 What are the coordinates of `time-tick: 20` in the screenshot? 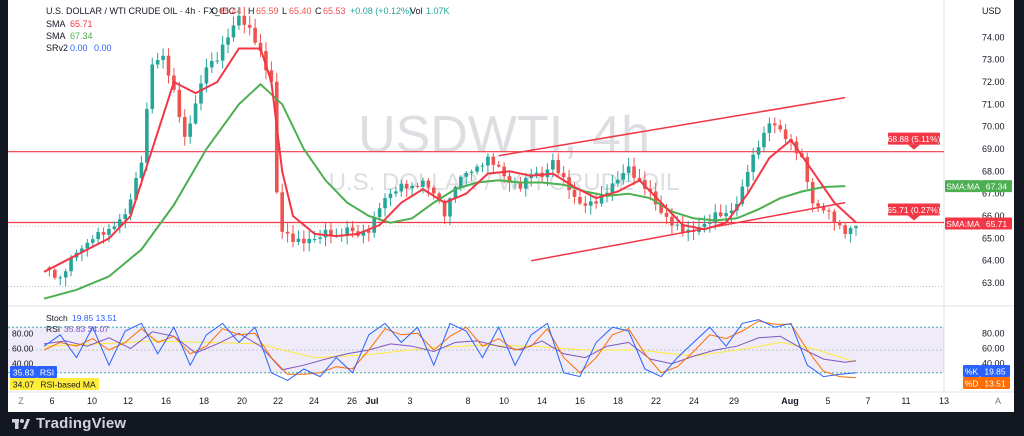 It's located at (242, 401).